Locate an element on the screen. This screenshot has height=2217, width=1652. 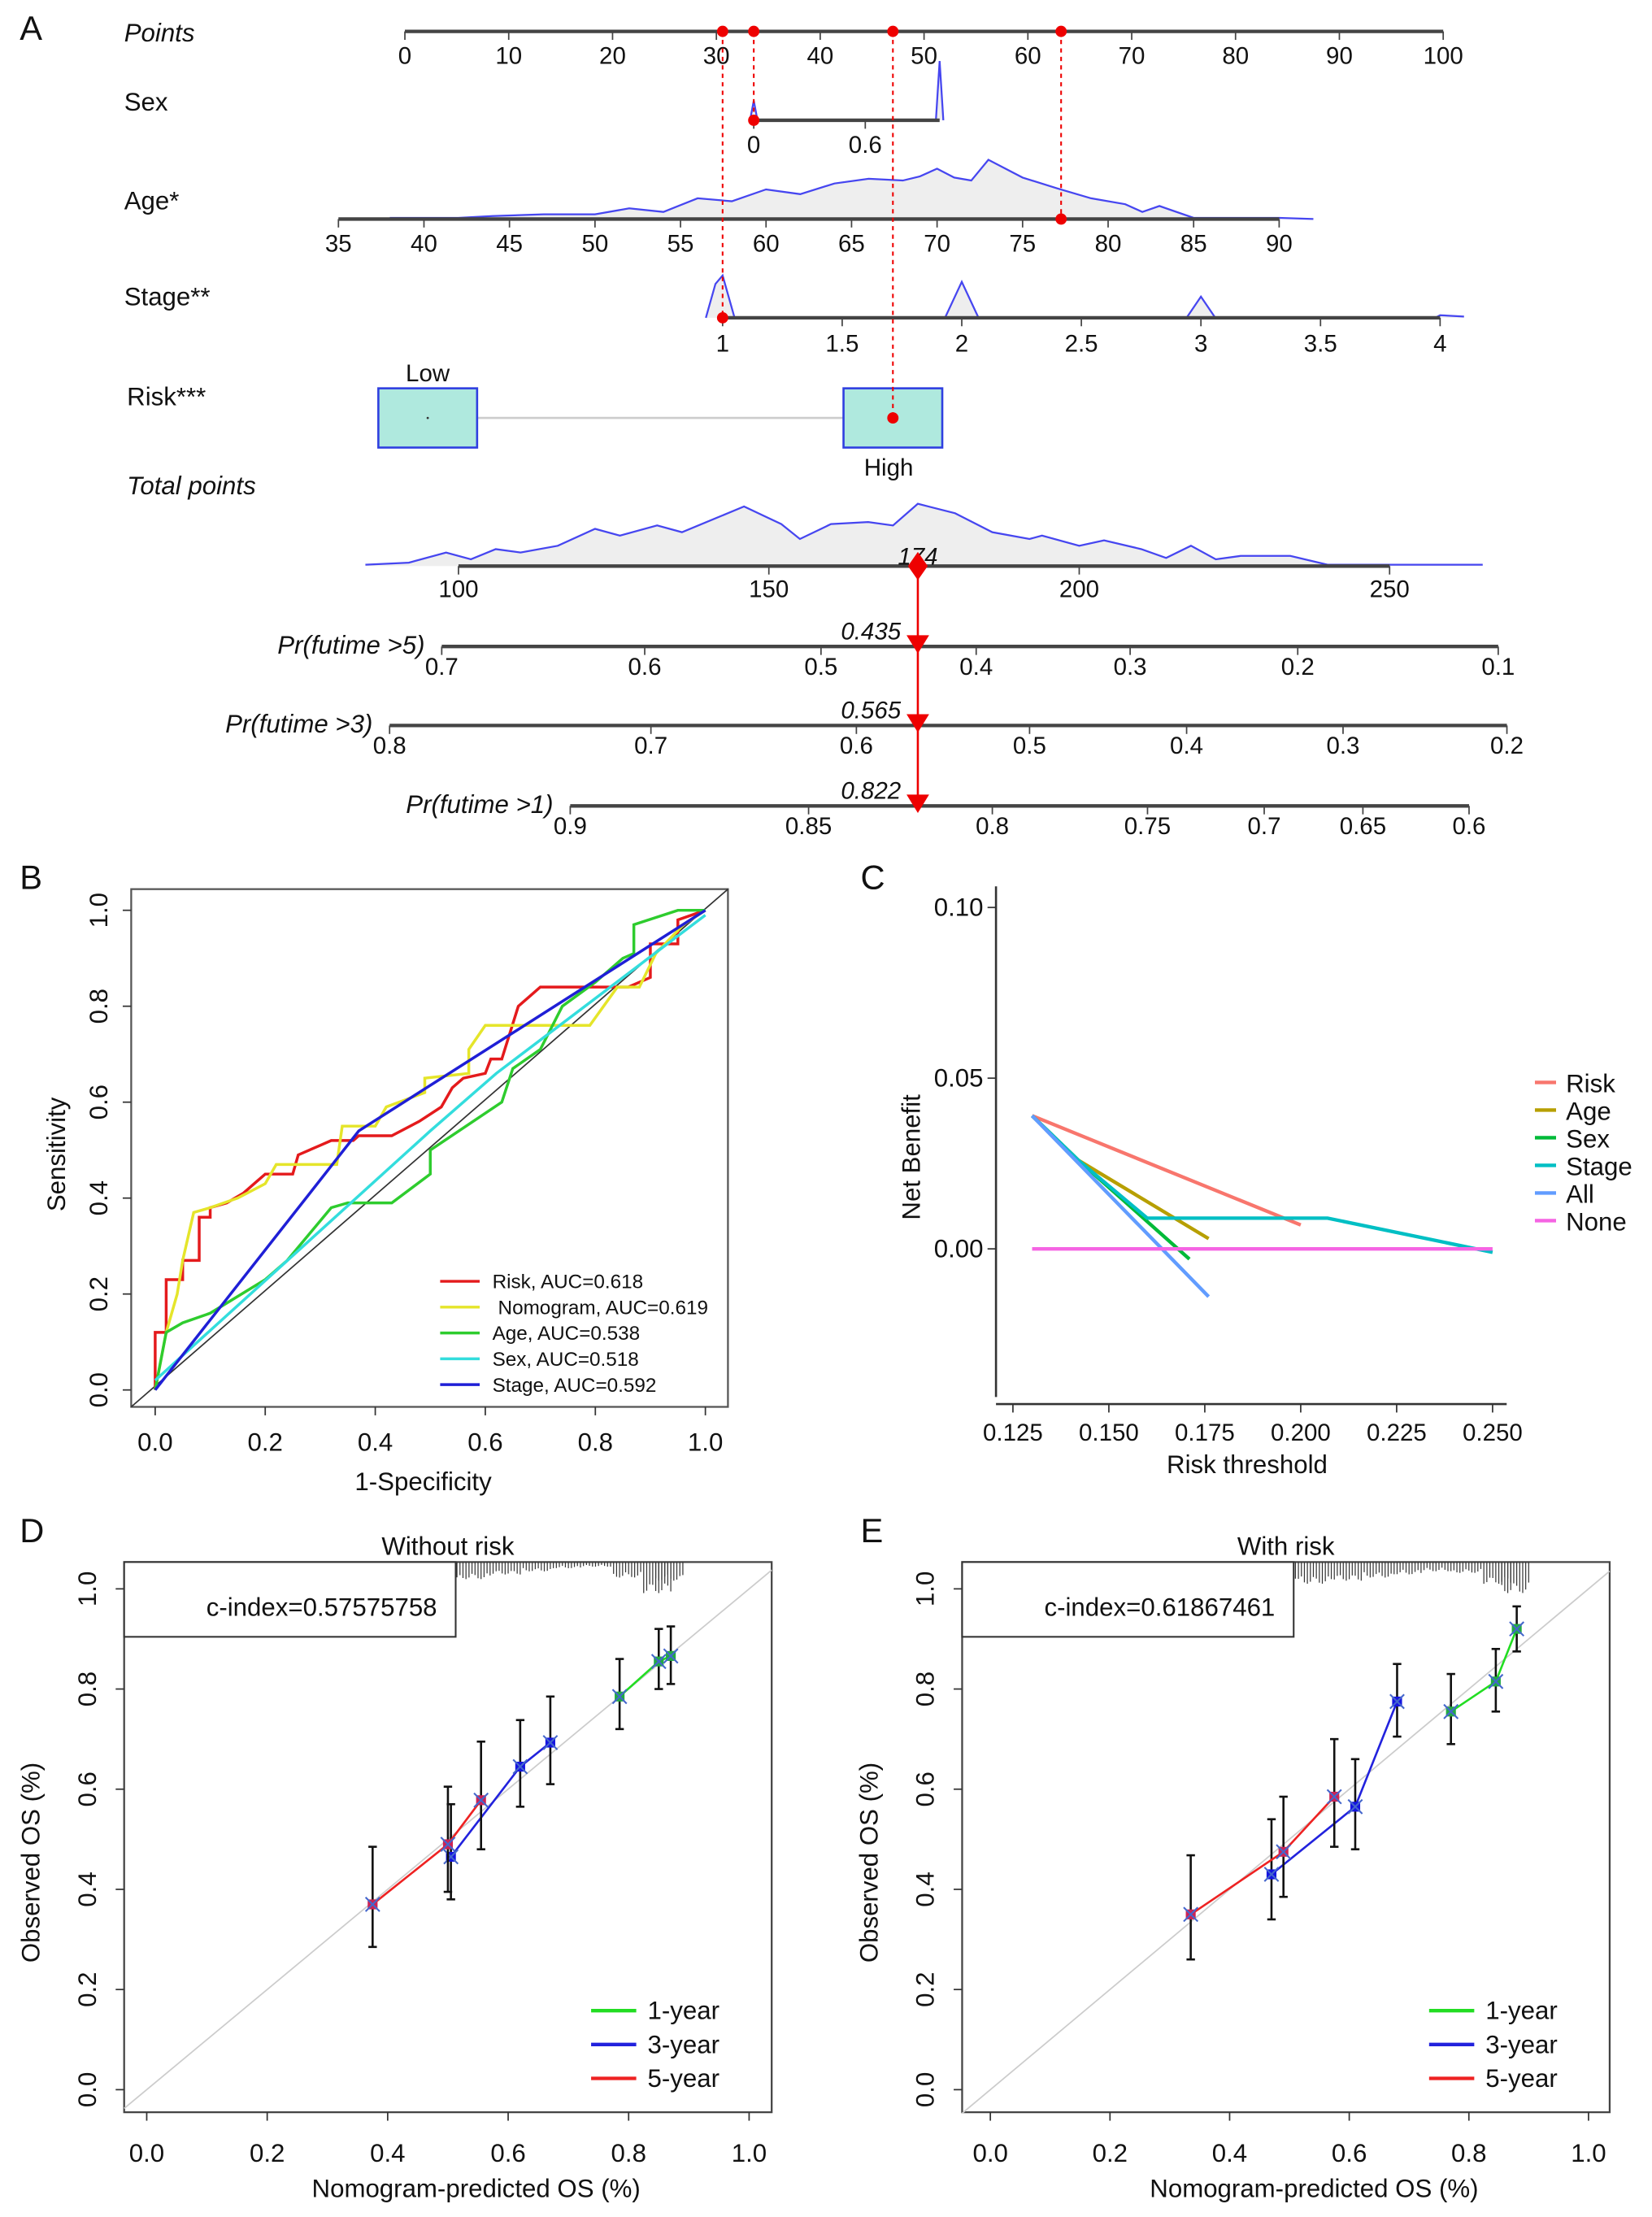
variable-tick-label: 75 is located at coordinates (1022, 244).